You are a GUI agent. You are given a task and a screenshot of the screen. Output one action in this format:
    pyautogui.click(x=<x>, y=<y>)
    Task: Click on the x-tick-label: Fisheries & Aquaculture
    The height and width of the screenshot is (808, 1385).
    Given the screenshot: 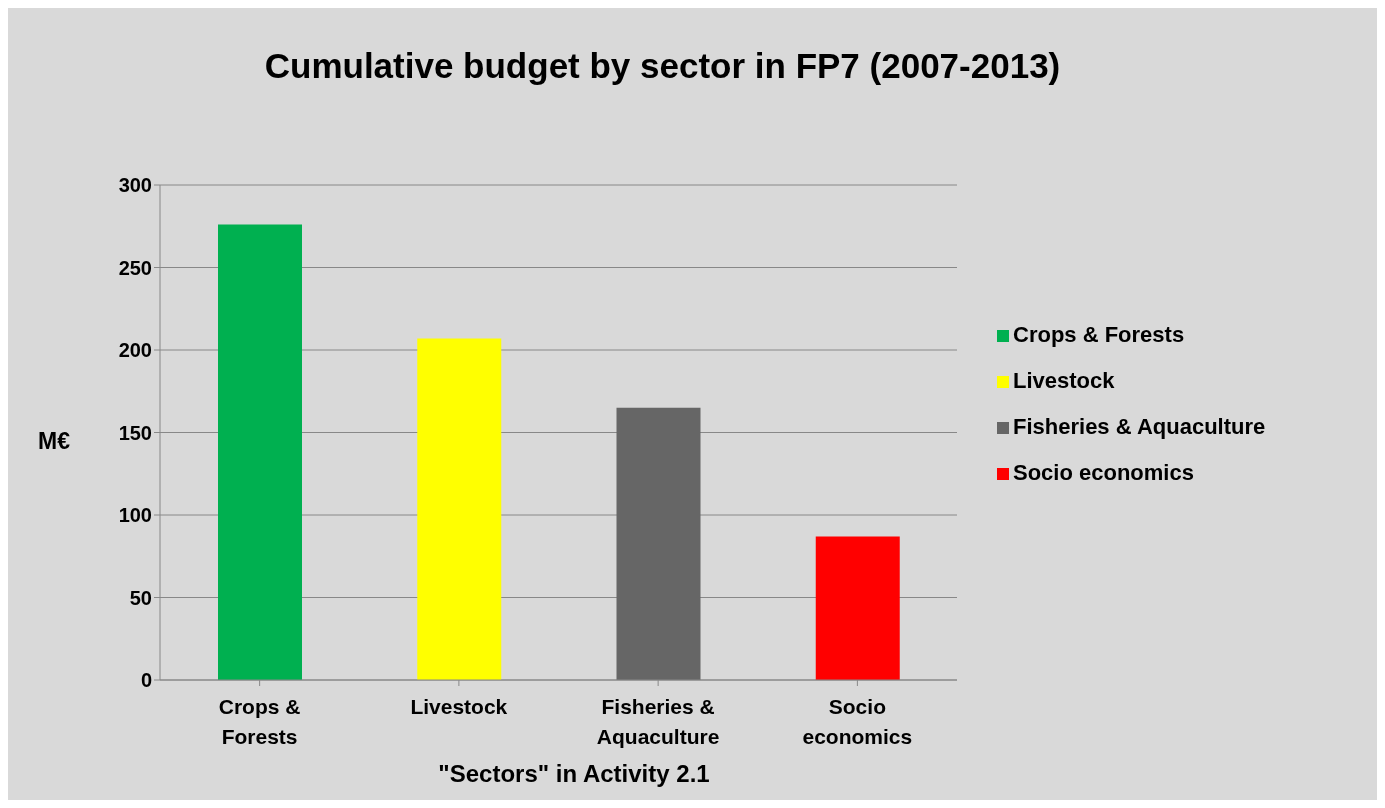 What is the action you would take?
    pyautogui.click(x=658, y=721)
    